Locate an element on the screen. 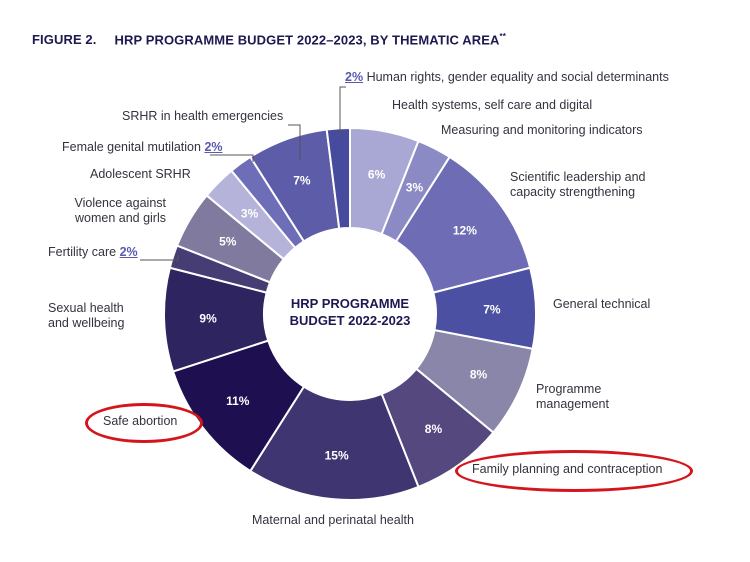 The image size is (750, 562). footnote-mark: ** is located at coordinates (502, 36).